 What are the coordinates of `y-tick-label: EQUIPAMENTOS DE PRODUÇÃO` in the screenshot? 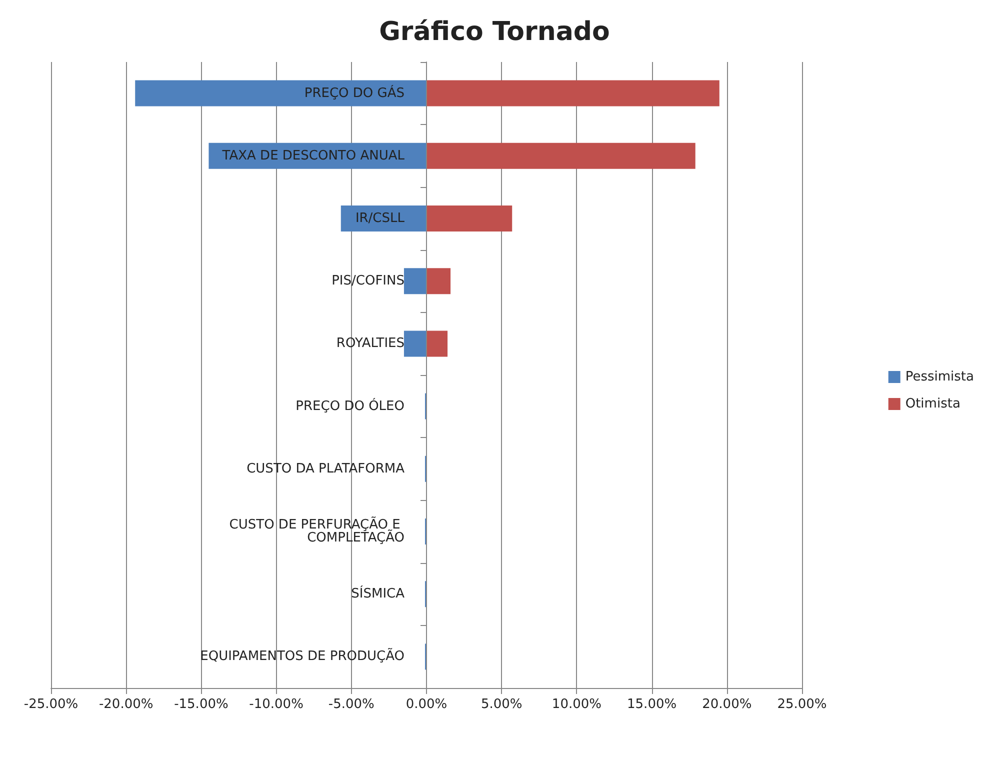 It's located at (302, 656).